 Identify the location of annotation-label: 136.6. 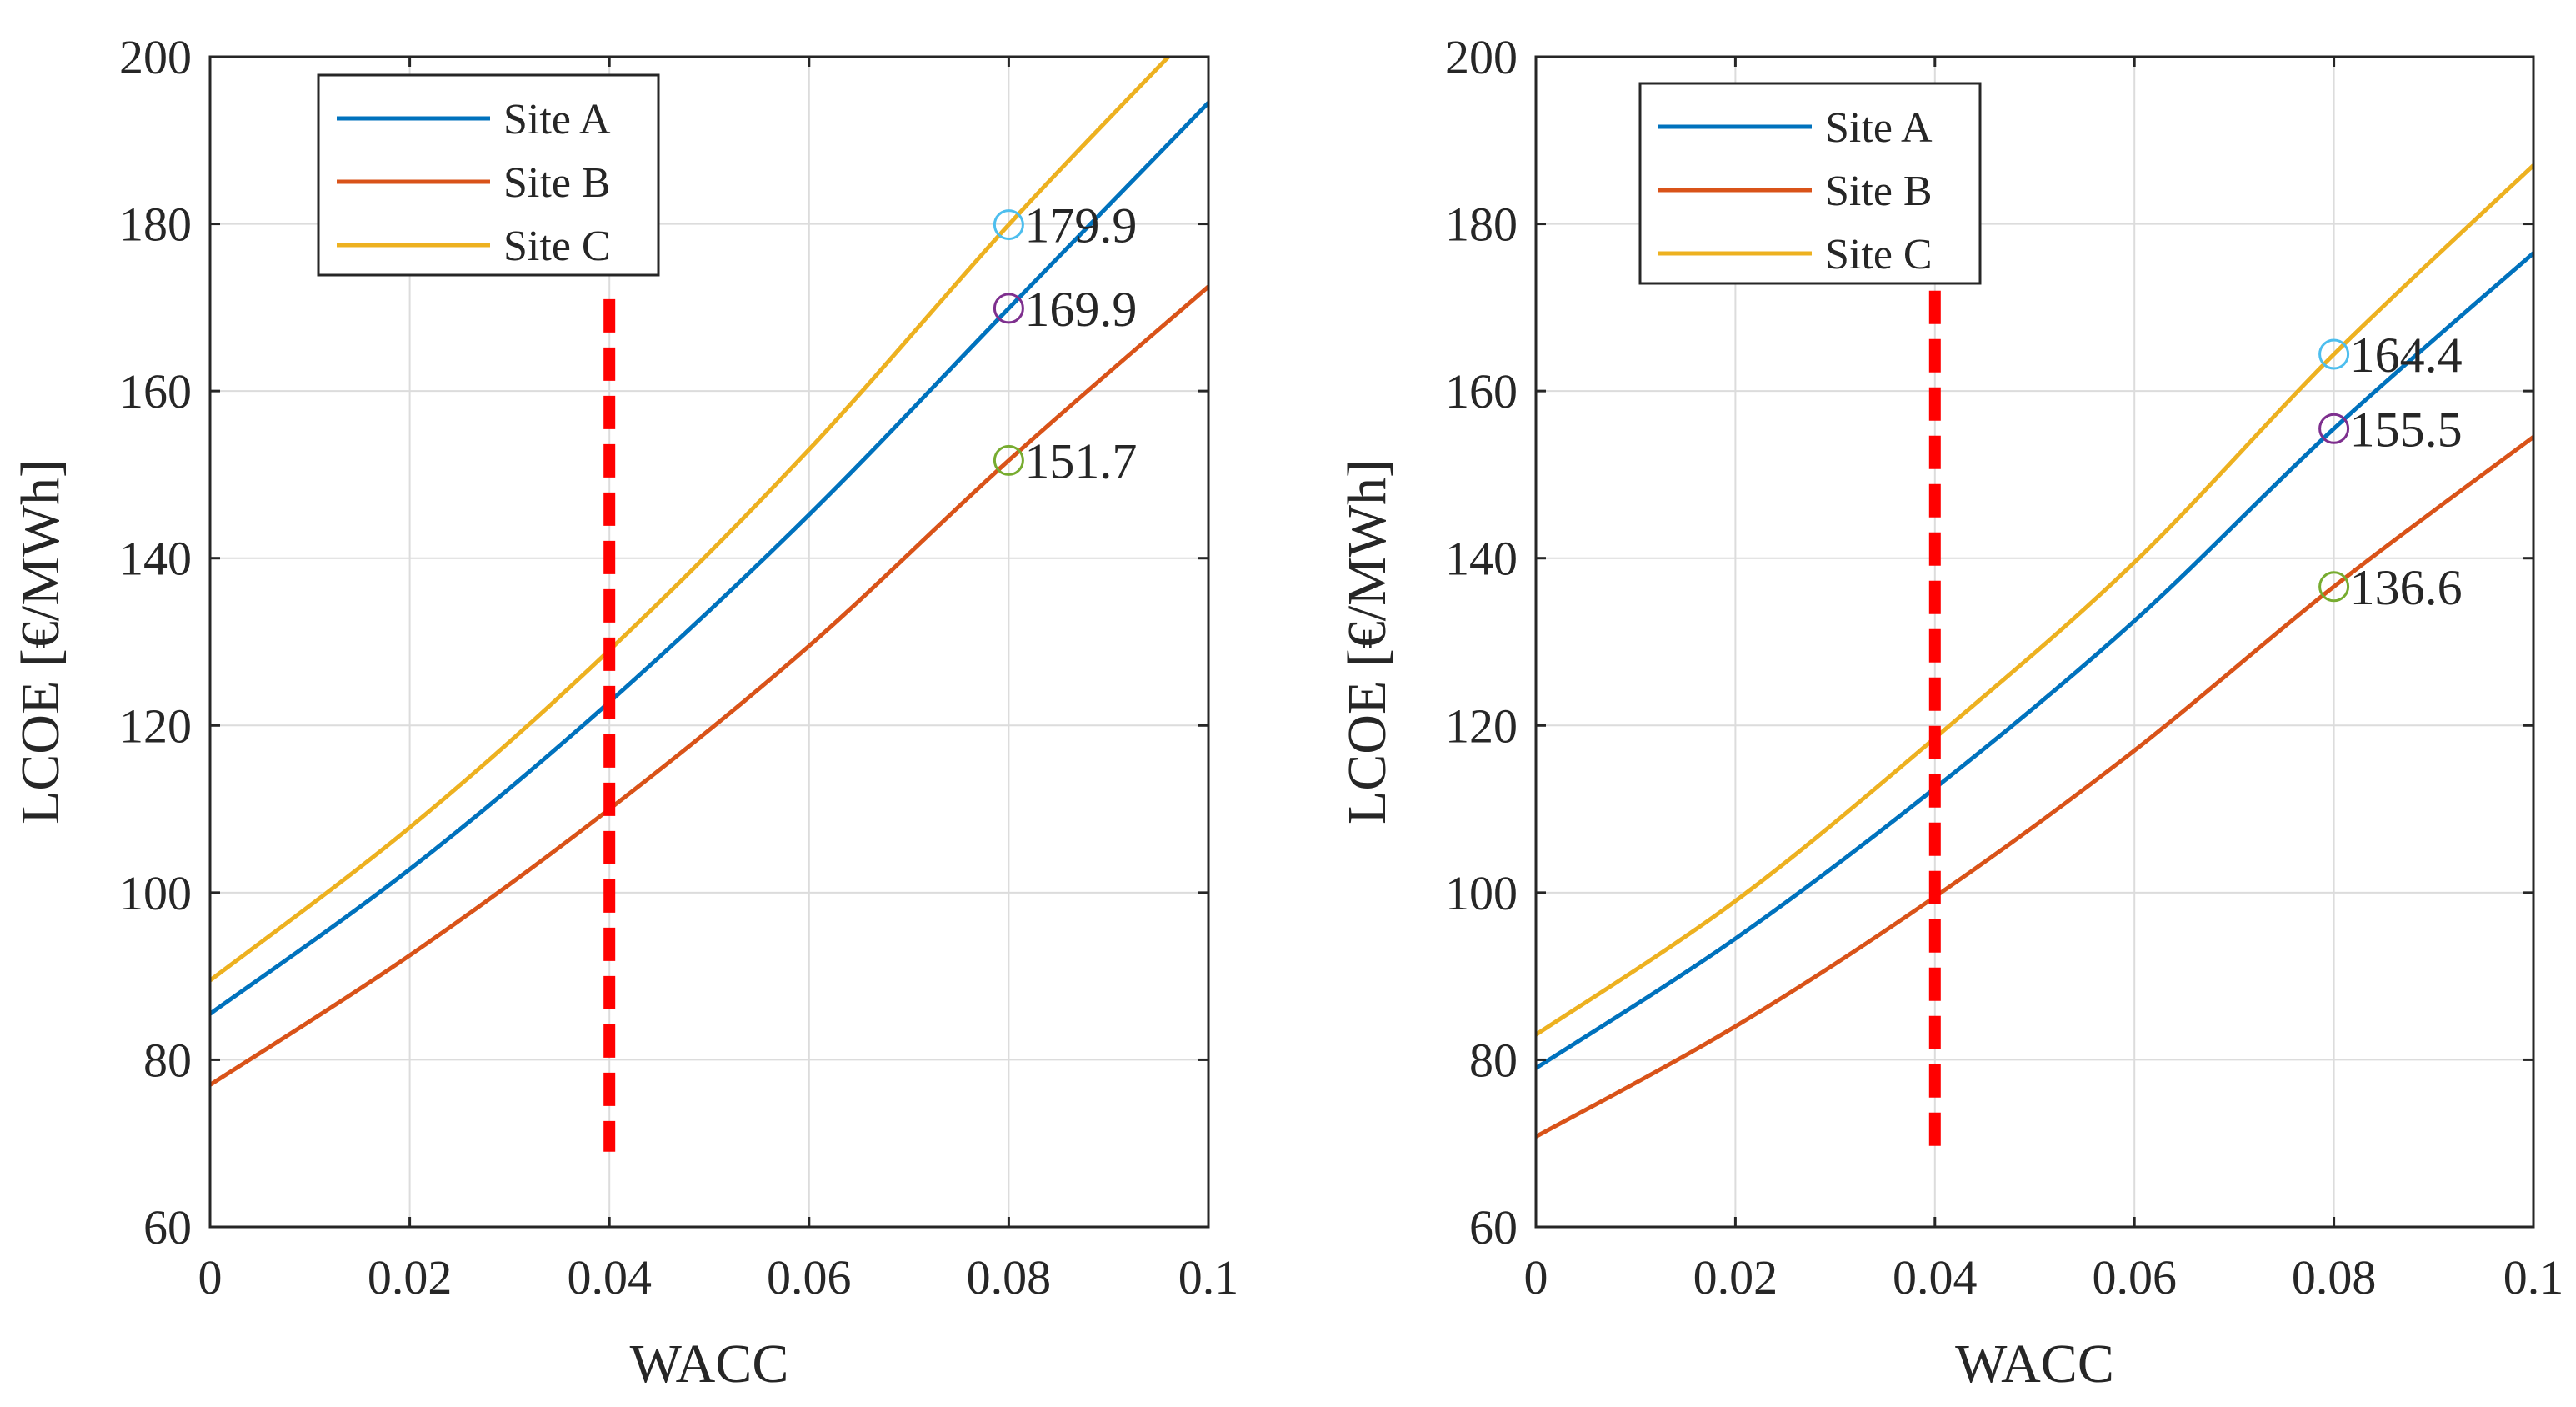
(2406, 587).